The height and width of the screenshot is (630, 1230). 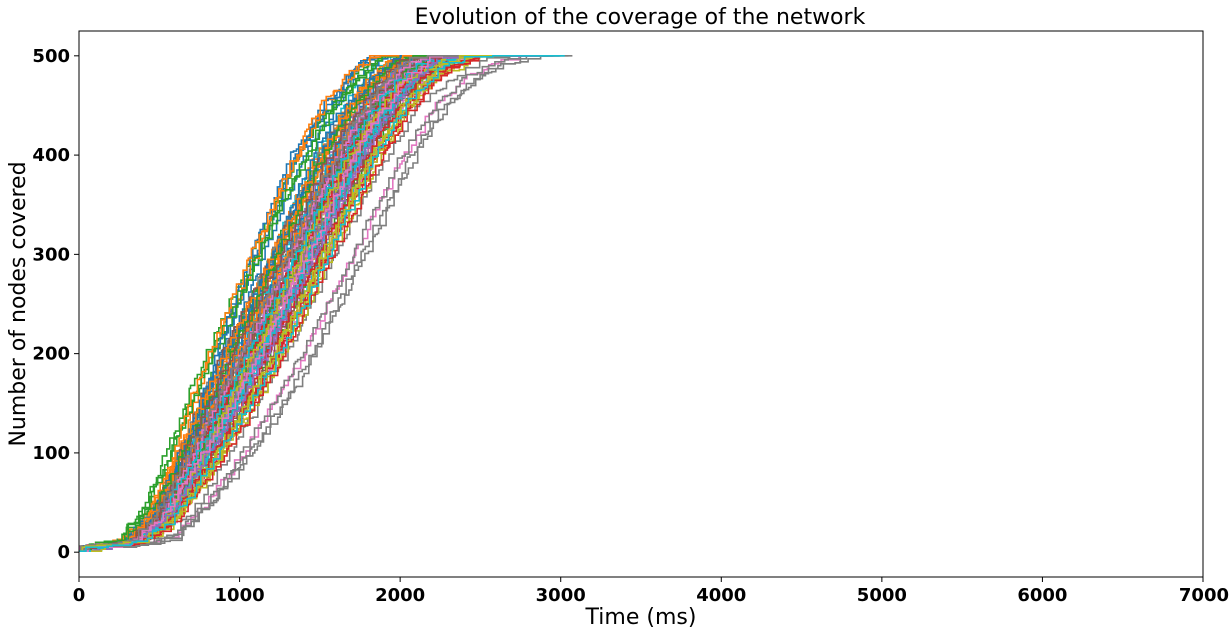 I want to click on y-tick-label: 400, so click(x=51, y=155).